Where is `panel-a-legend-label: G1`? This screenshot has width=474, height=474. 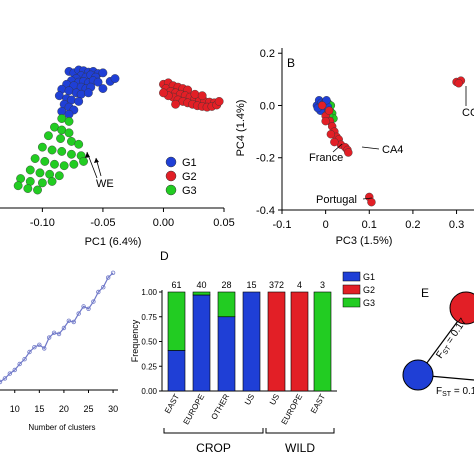 panel-a-legend-label: G1 is located at coordinates (189, 163).